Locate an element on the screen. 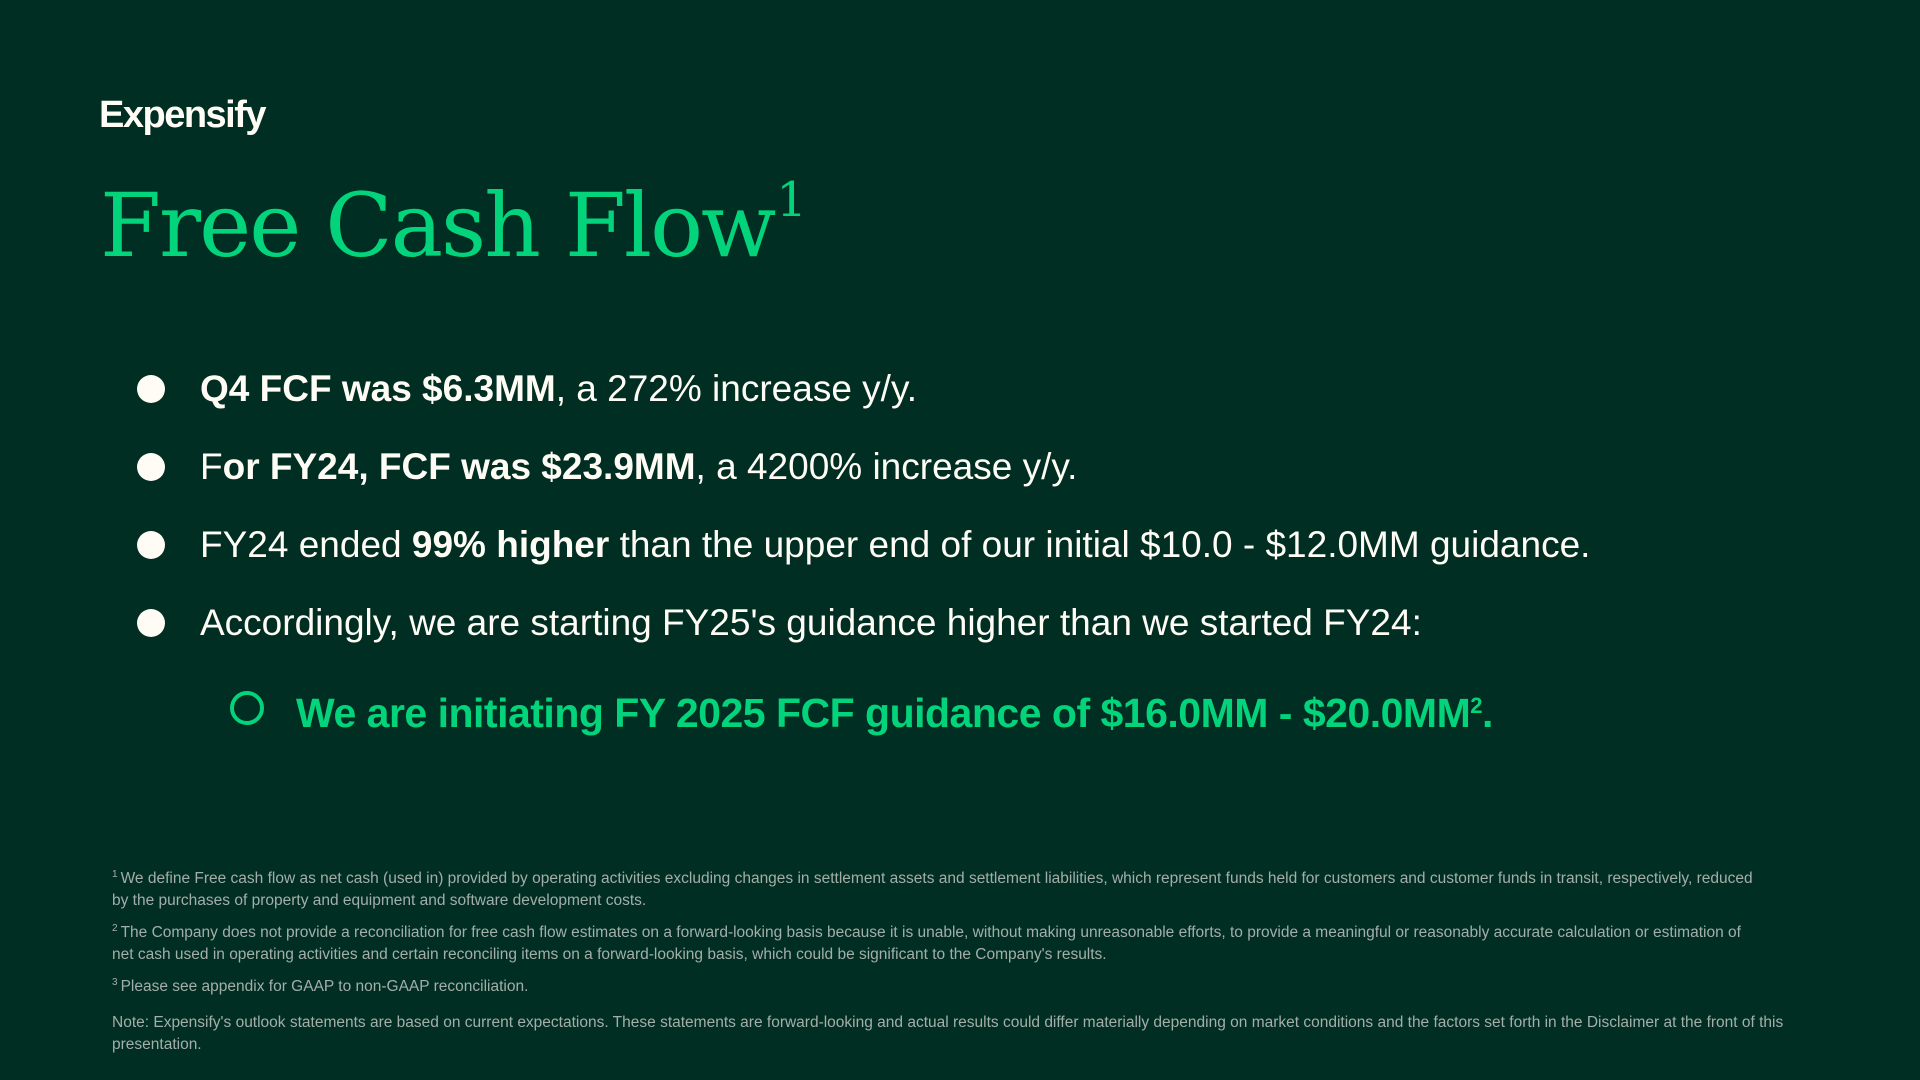 This screenshot has height=1080, width=1920. bullet: Q4 FCF was $6.3MM, a 272% increase y/y. is located at coordinates (862, 402).